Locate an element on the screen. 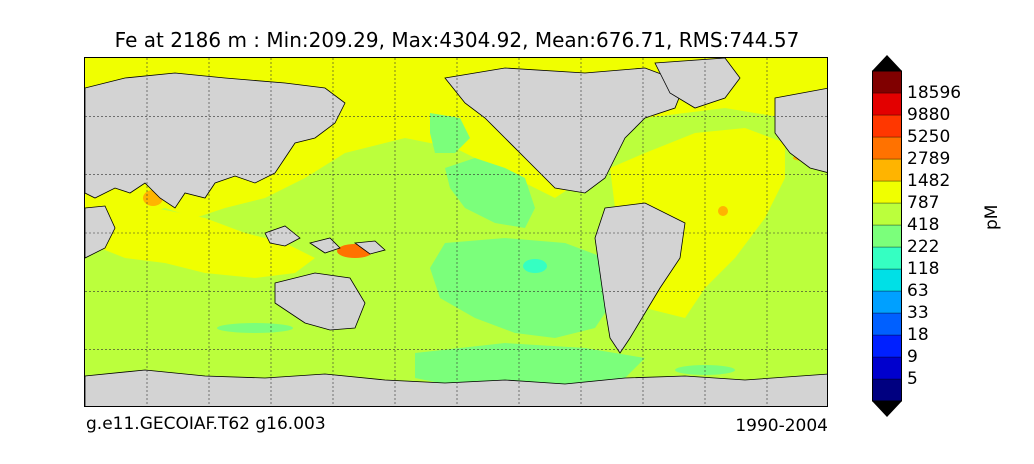  colorbar-svg is located at coordinates (887, 236).